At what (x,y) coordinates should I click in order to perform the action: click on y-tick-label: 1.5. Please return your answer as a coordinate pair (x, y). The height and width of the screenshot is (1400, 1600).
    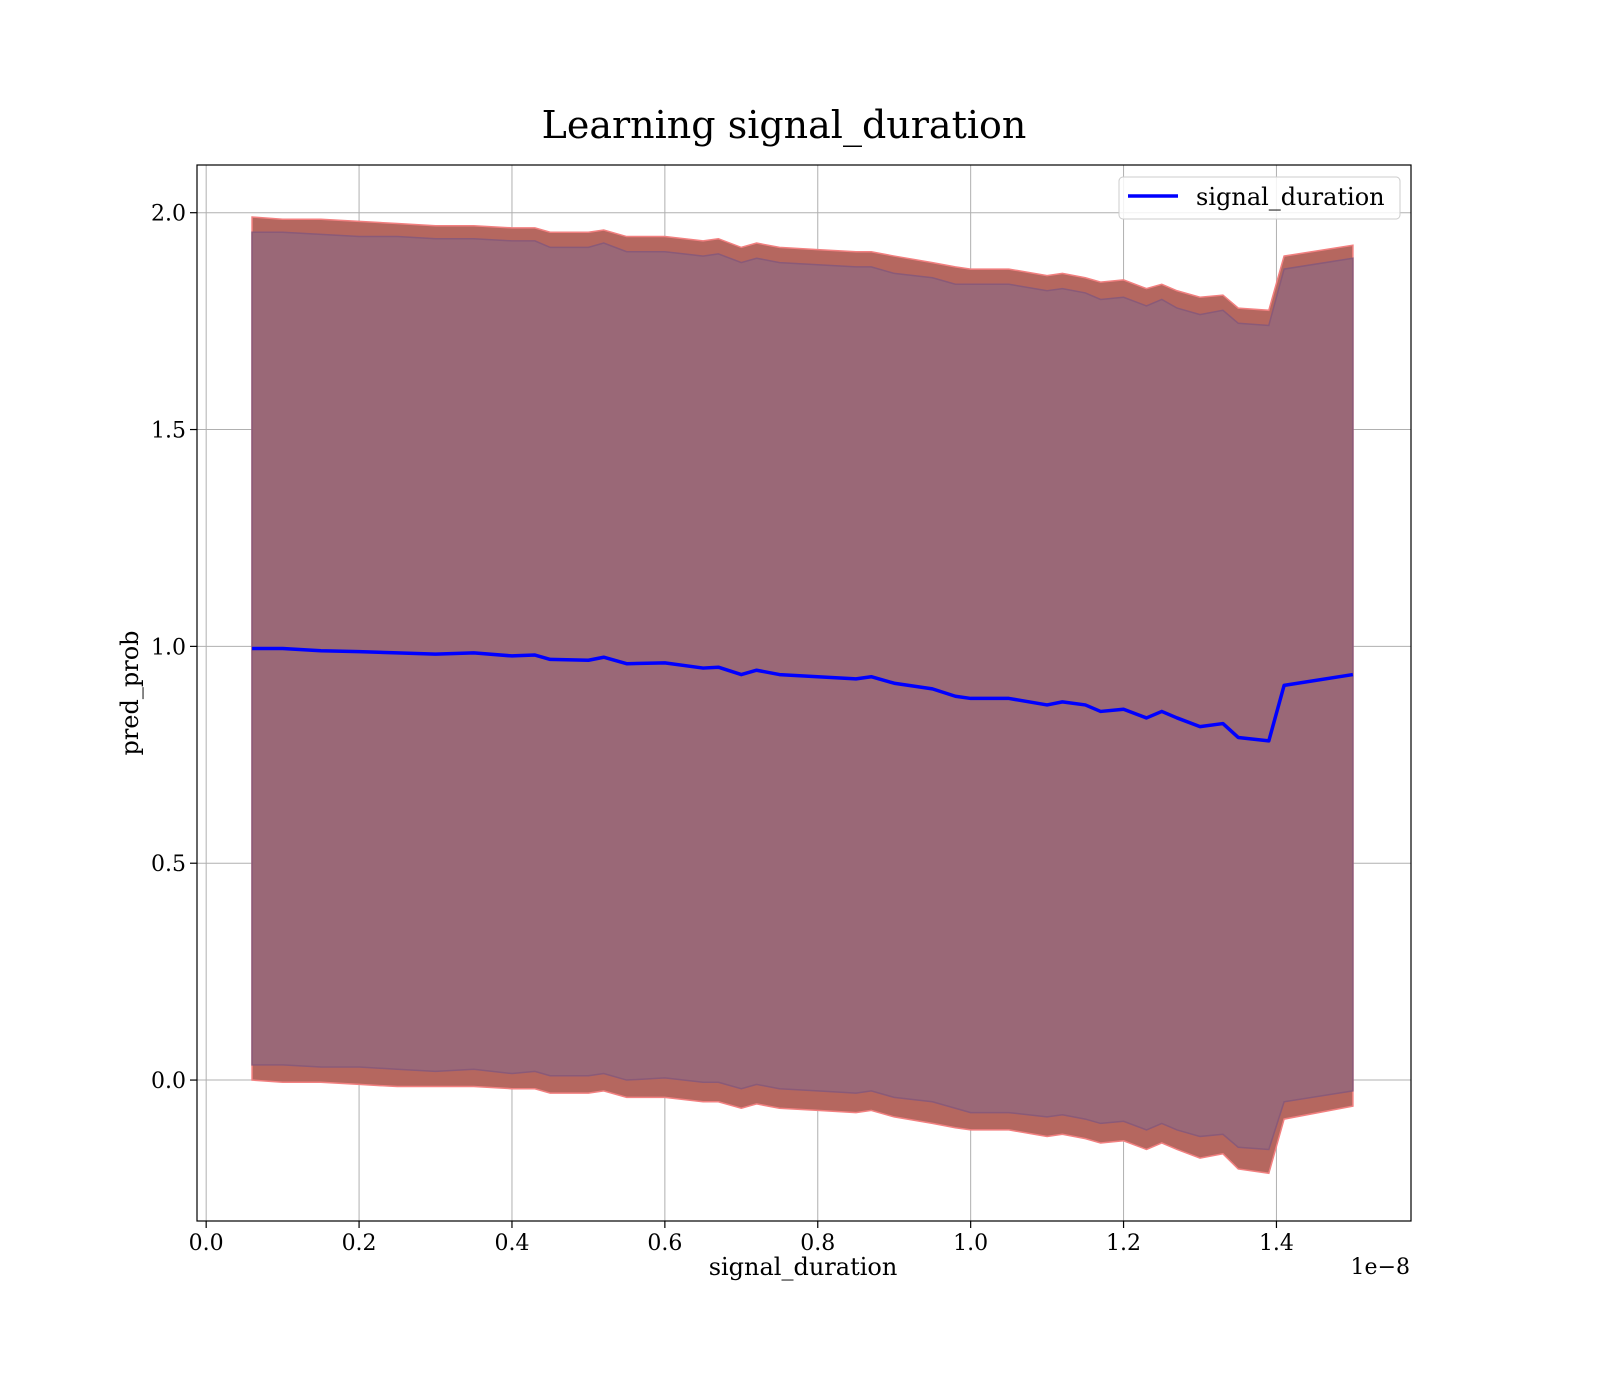
    Looking at the image, I should click on (168, 431).